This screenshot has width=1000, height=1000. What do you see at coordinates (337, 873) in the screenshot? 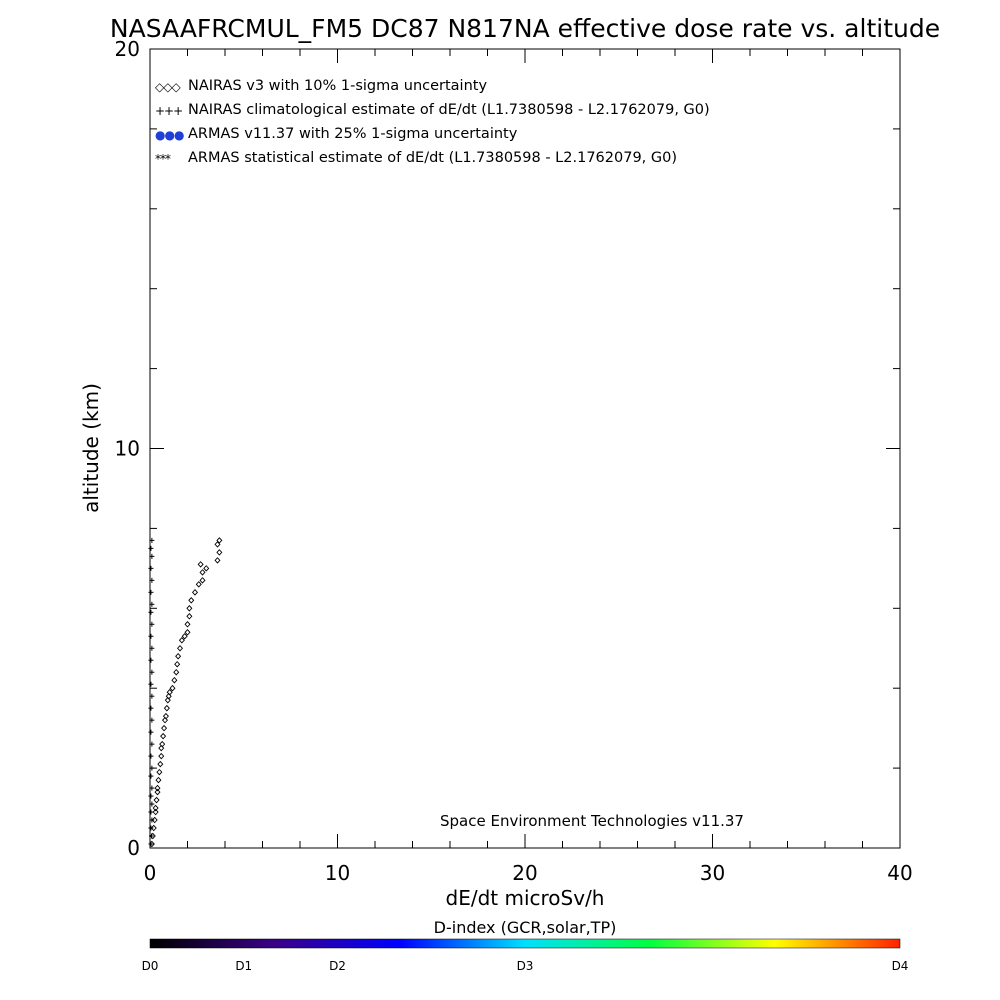
I see `x-tick-label: 10` at bounding box center [337, 873].